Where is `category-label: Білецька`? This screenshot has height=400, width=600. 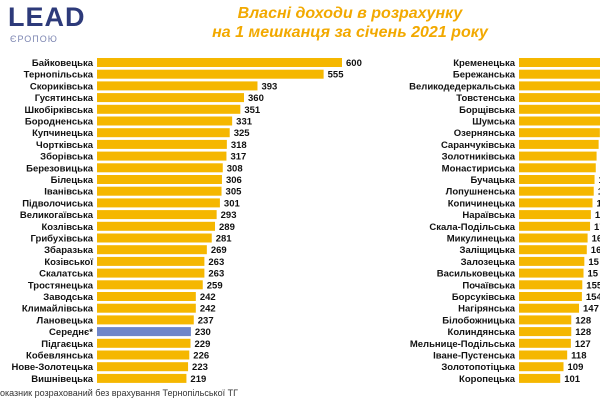 category-label: Білецька is located at coordinates (72, 180).